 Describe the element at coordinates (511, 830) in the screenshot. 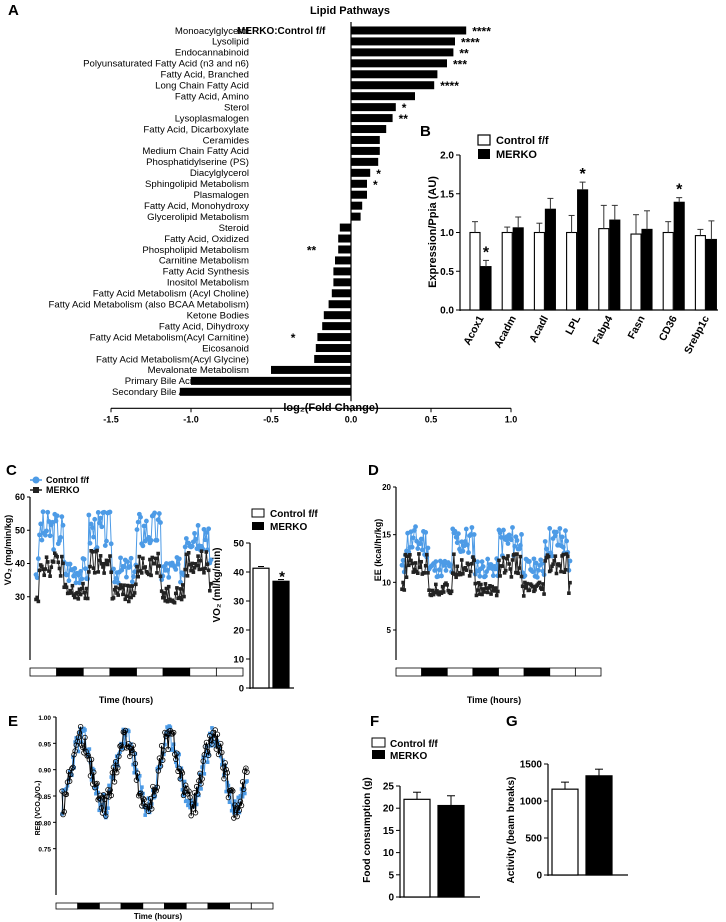

I see `chart-g-ylabel: Activity (beam breaks)` at that location.